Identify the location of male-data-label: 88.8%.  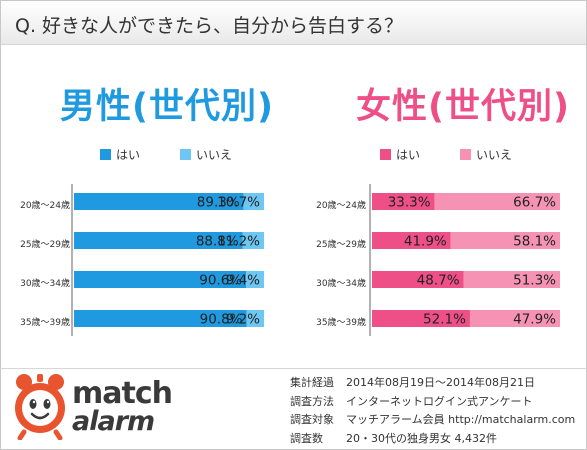
(217, 242).